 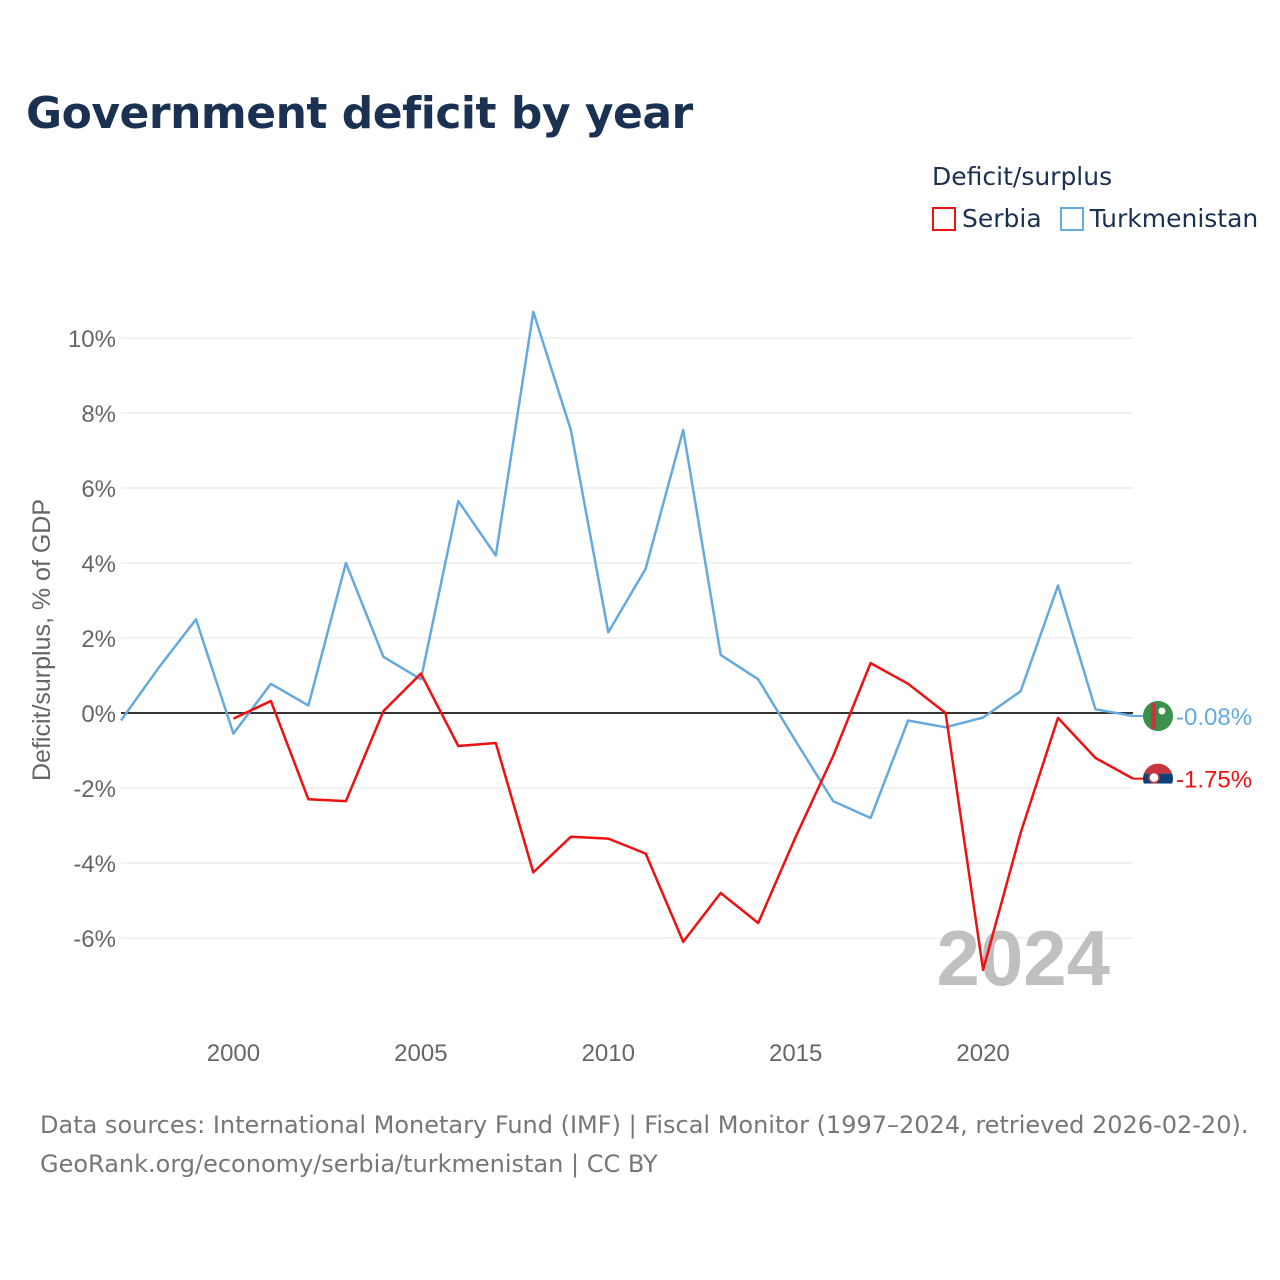 What do you see at coordinates (1071, 218) in the screenshot?
I see `legend-swatch-turkmenistan` at bounding box center [1071, 218].